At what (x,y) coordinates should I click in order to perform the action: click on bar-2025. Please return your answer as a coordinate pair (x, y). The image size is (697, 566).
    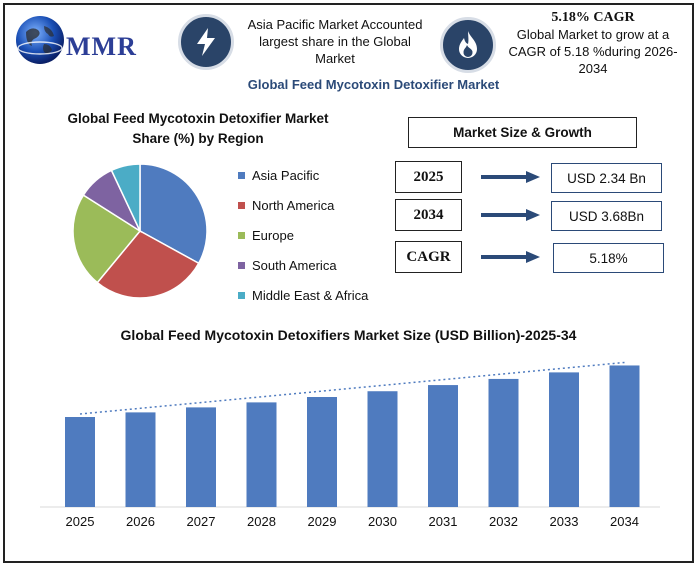
    Looking at the image, I should click on (80, 462).